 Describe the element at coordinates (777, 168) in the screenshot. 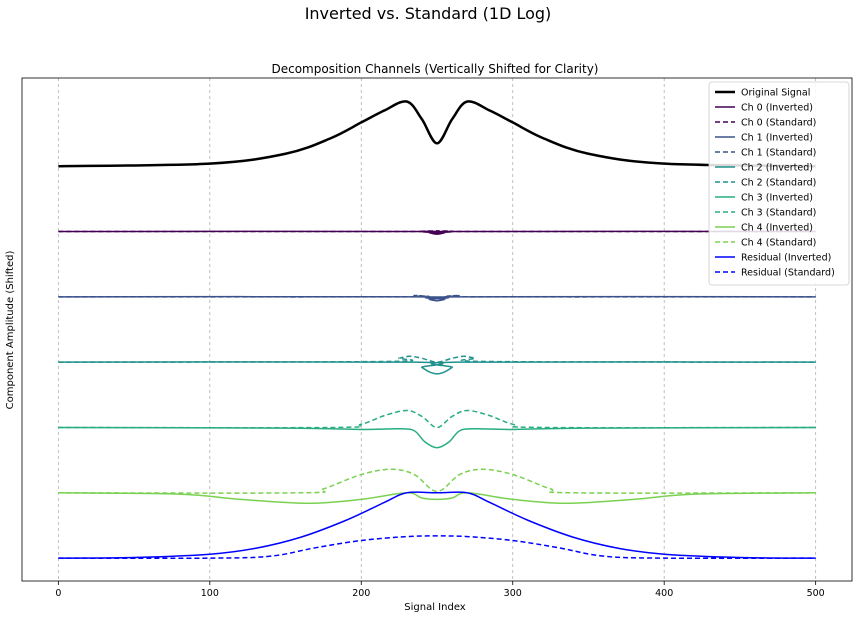

I see `legend-label: Ch 2 (Inverted)` at that location.